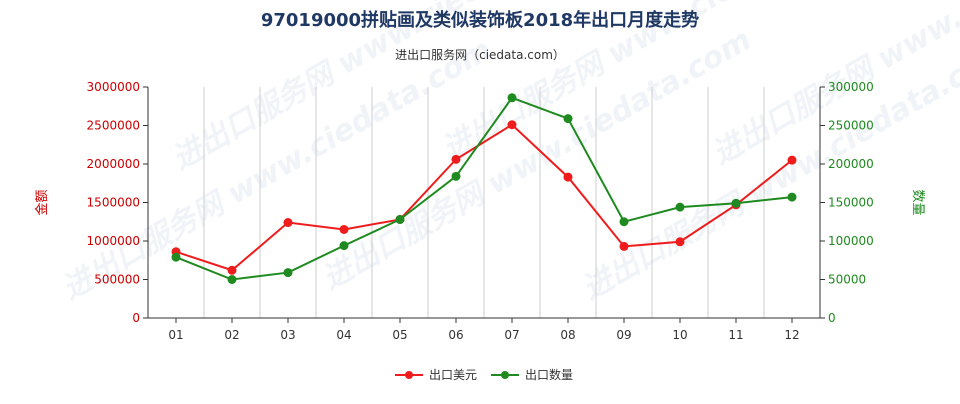  I want to click on y-tick-label-left: 1000000, so click(113, 241).